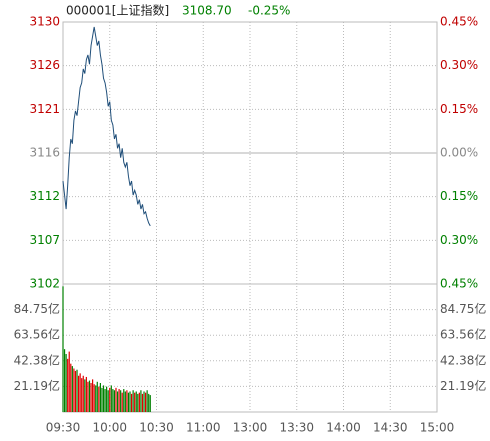 Image resolution: width=490 pixels, height=441 pixels. Describe the element at coordinates (459, 153) in the screenshot. I see `y2-tick-label: 0.00%` at that location.